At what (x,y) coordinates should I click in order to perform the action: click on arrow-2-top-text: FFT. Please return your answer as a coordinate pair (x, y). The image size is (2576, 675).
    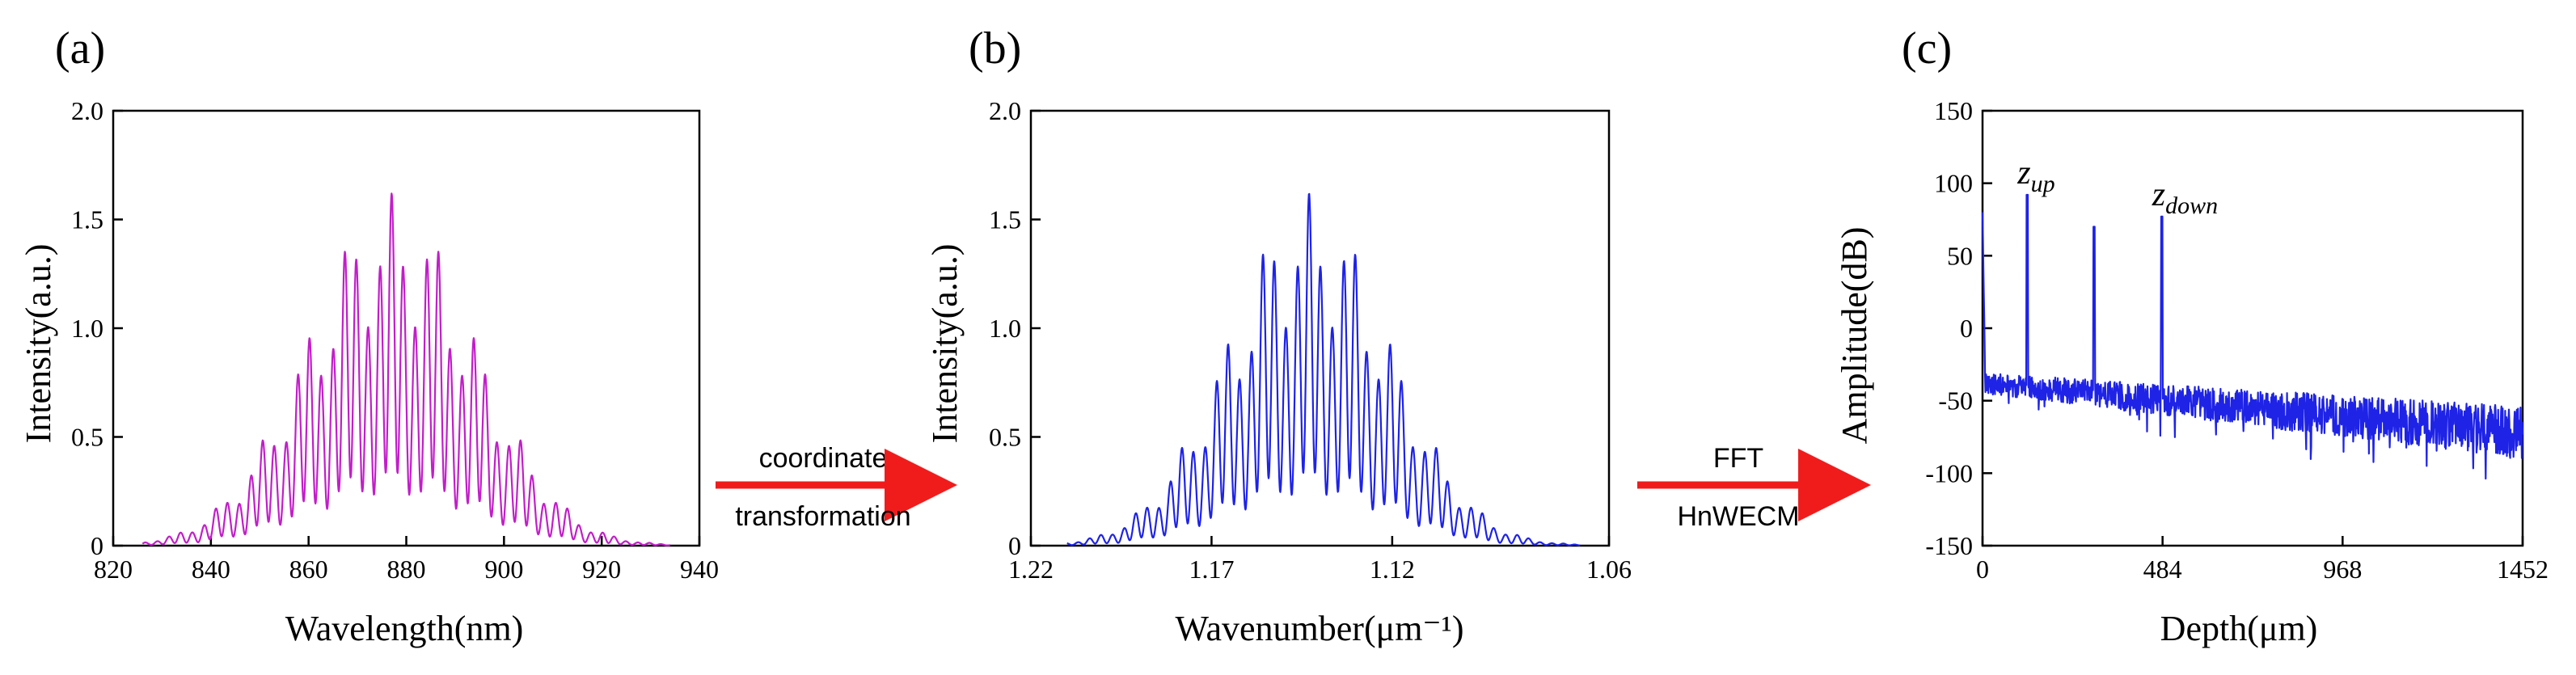
    Looking at the image, I should click on (1738, 458).